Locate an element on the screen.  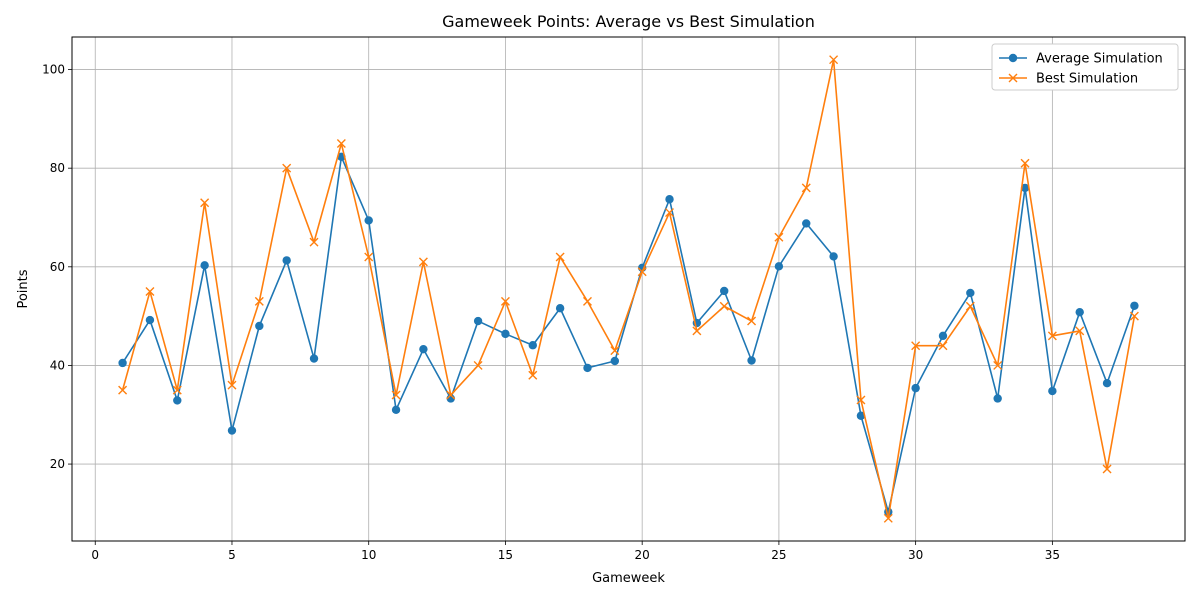
y-axis-label: Points is located at coordinates (23, 288).